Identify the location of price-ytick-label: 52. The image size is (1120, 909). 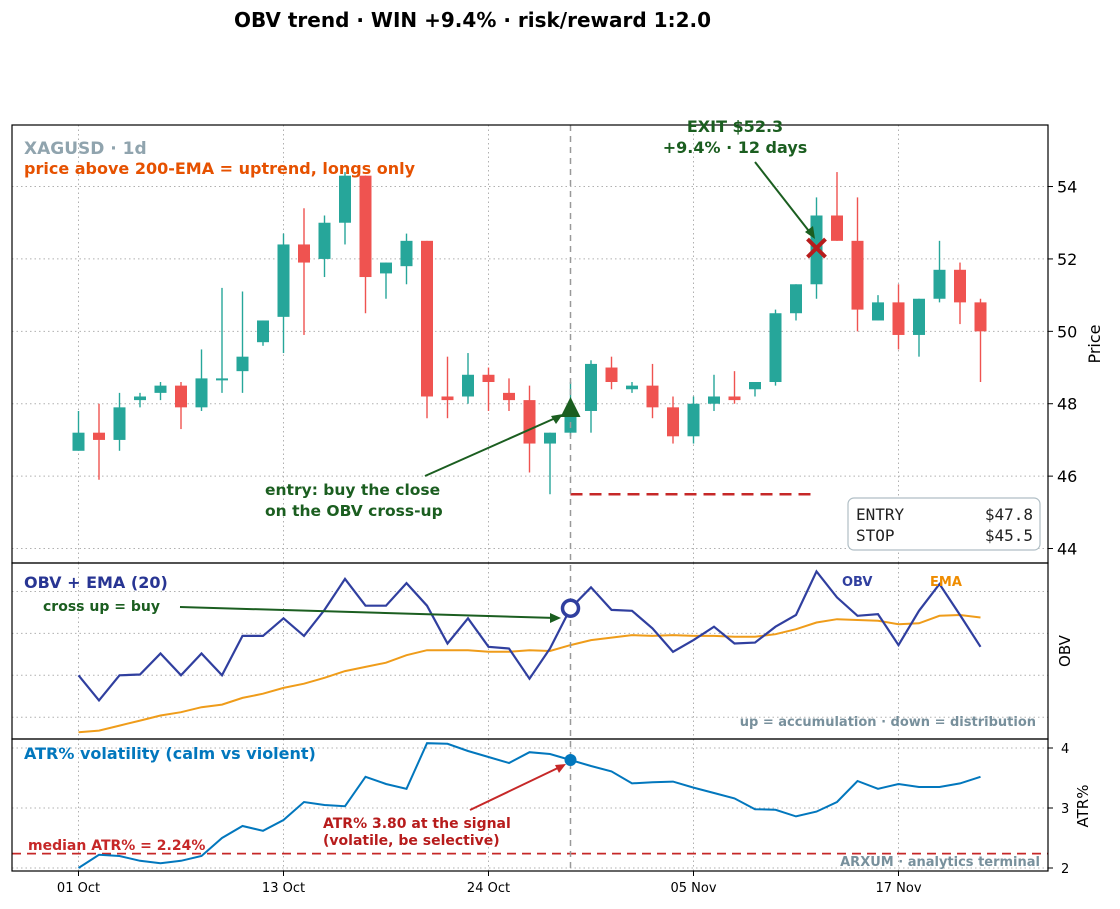
(1067, 259).